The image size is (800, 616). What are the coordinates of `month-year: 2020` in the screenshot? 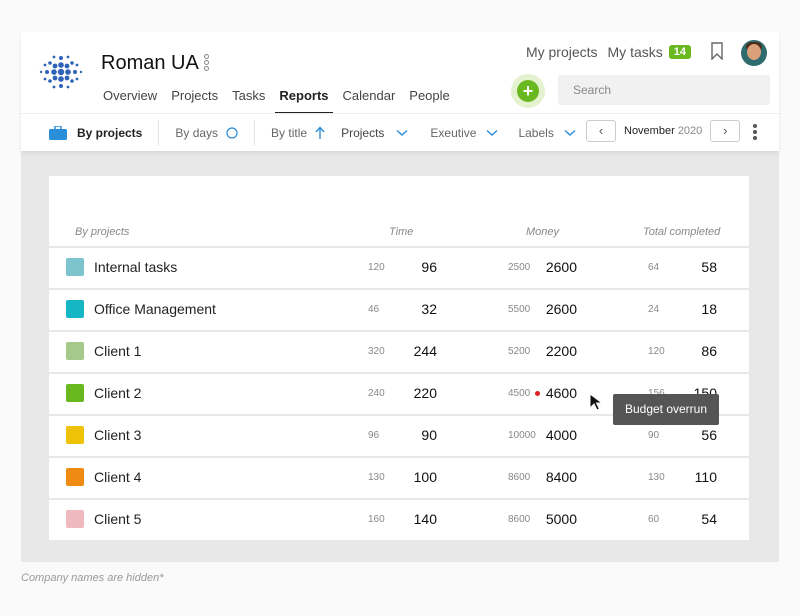 It's located at (690, 131).